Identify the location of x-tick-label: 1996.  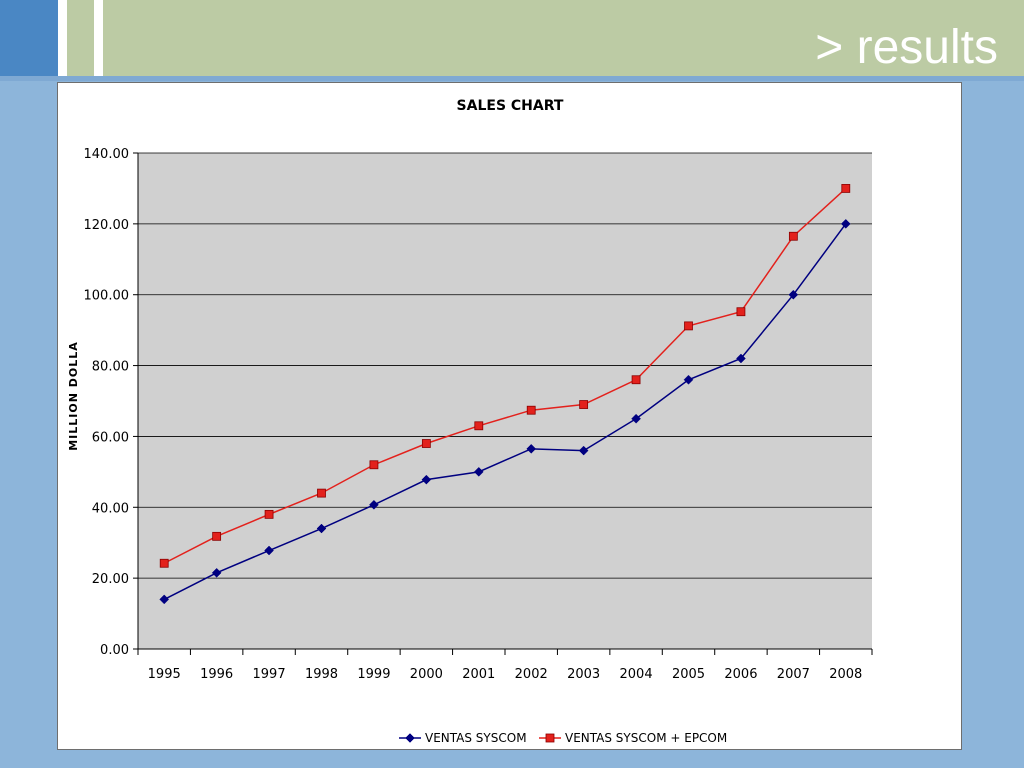
(216, 674).